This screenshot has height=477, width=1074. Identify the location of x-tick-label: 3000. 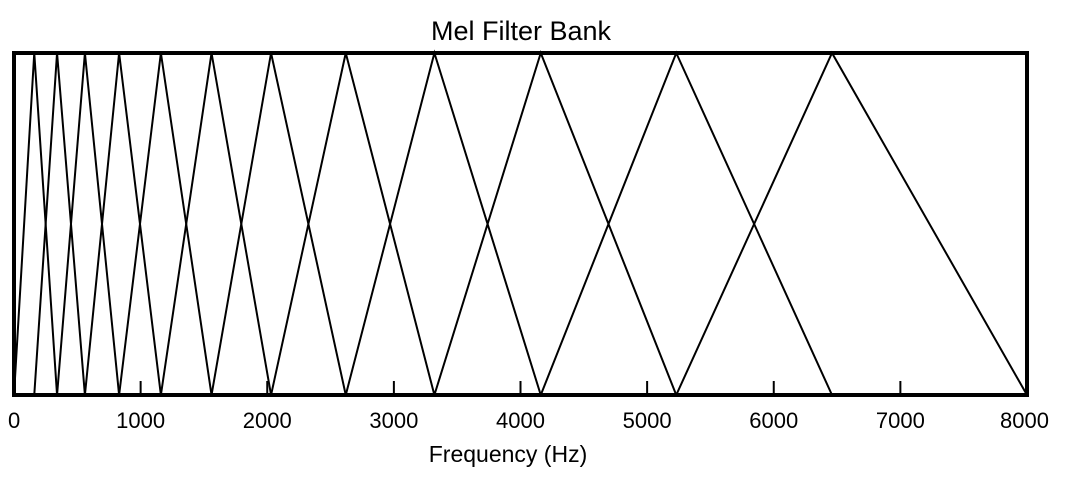
(393, 420).